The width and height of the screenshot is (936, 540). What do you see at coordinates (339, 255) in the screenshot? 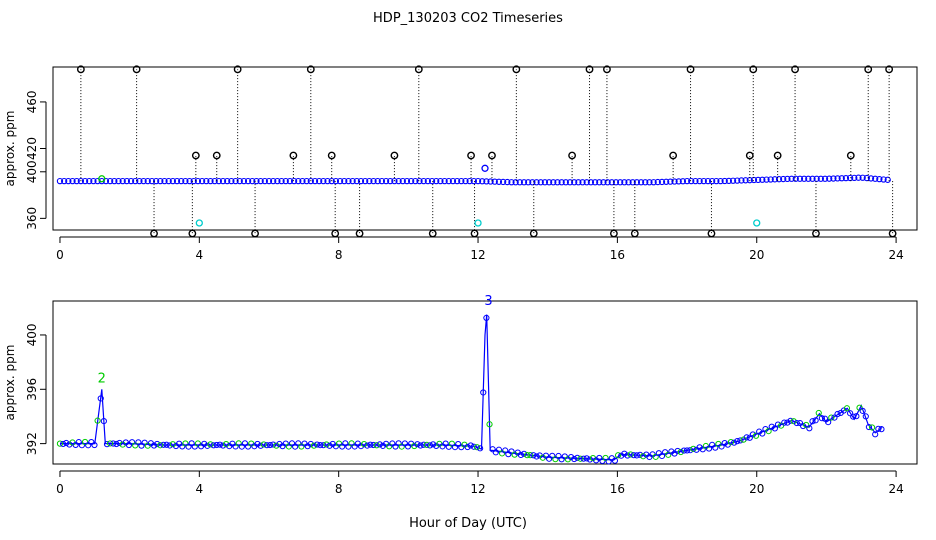
I see `x-tick-label: 8` at bounding box center [339, 255].